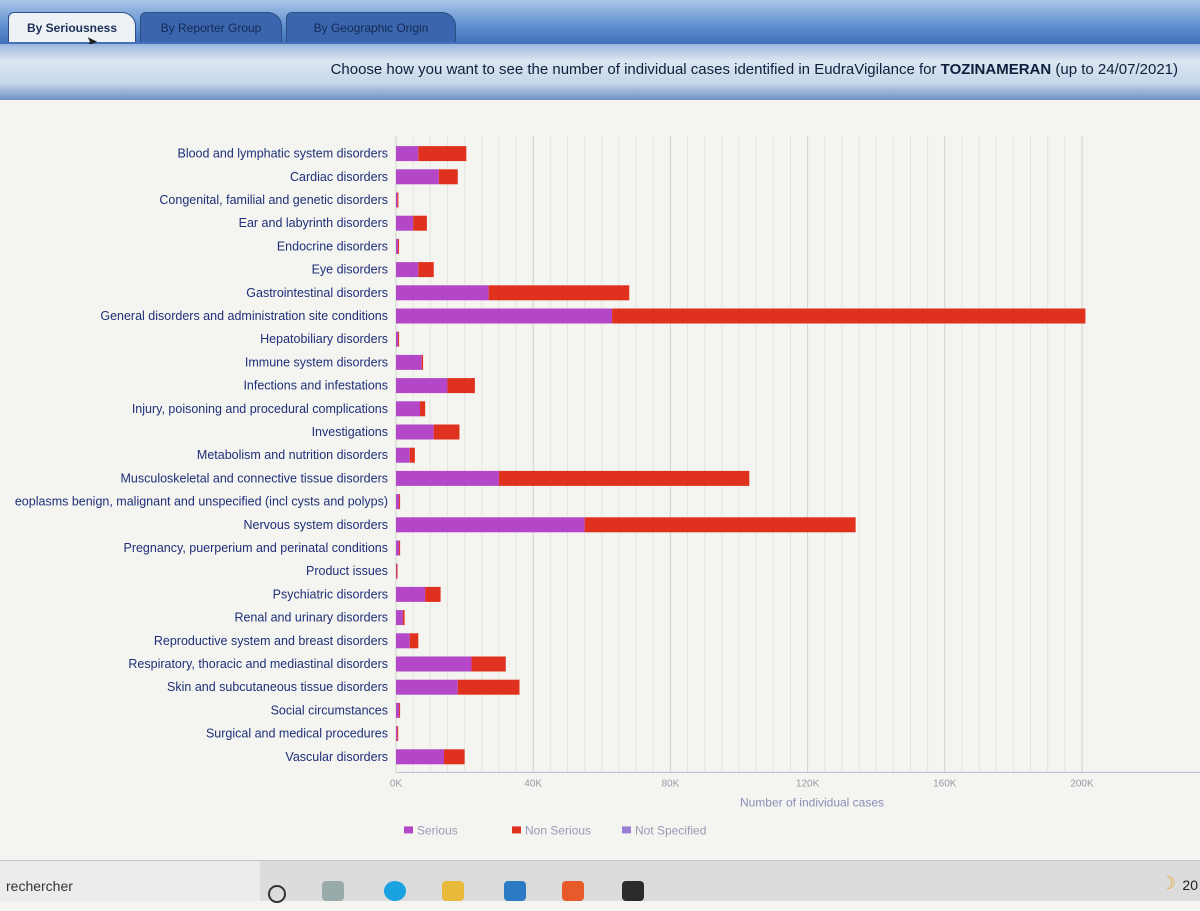 This screenshot has height=911, width=1200. I want to click on category-label: Infections and infestations, so click(315, 386).